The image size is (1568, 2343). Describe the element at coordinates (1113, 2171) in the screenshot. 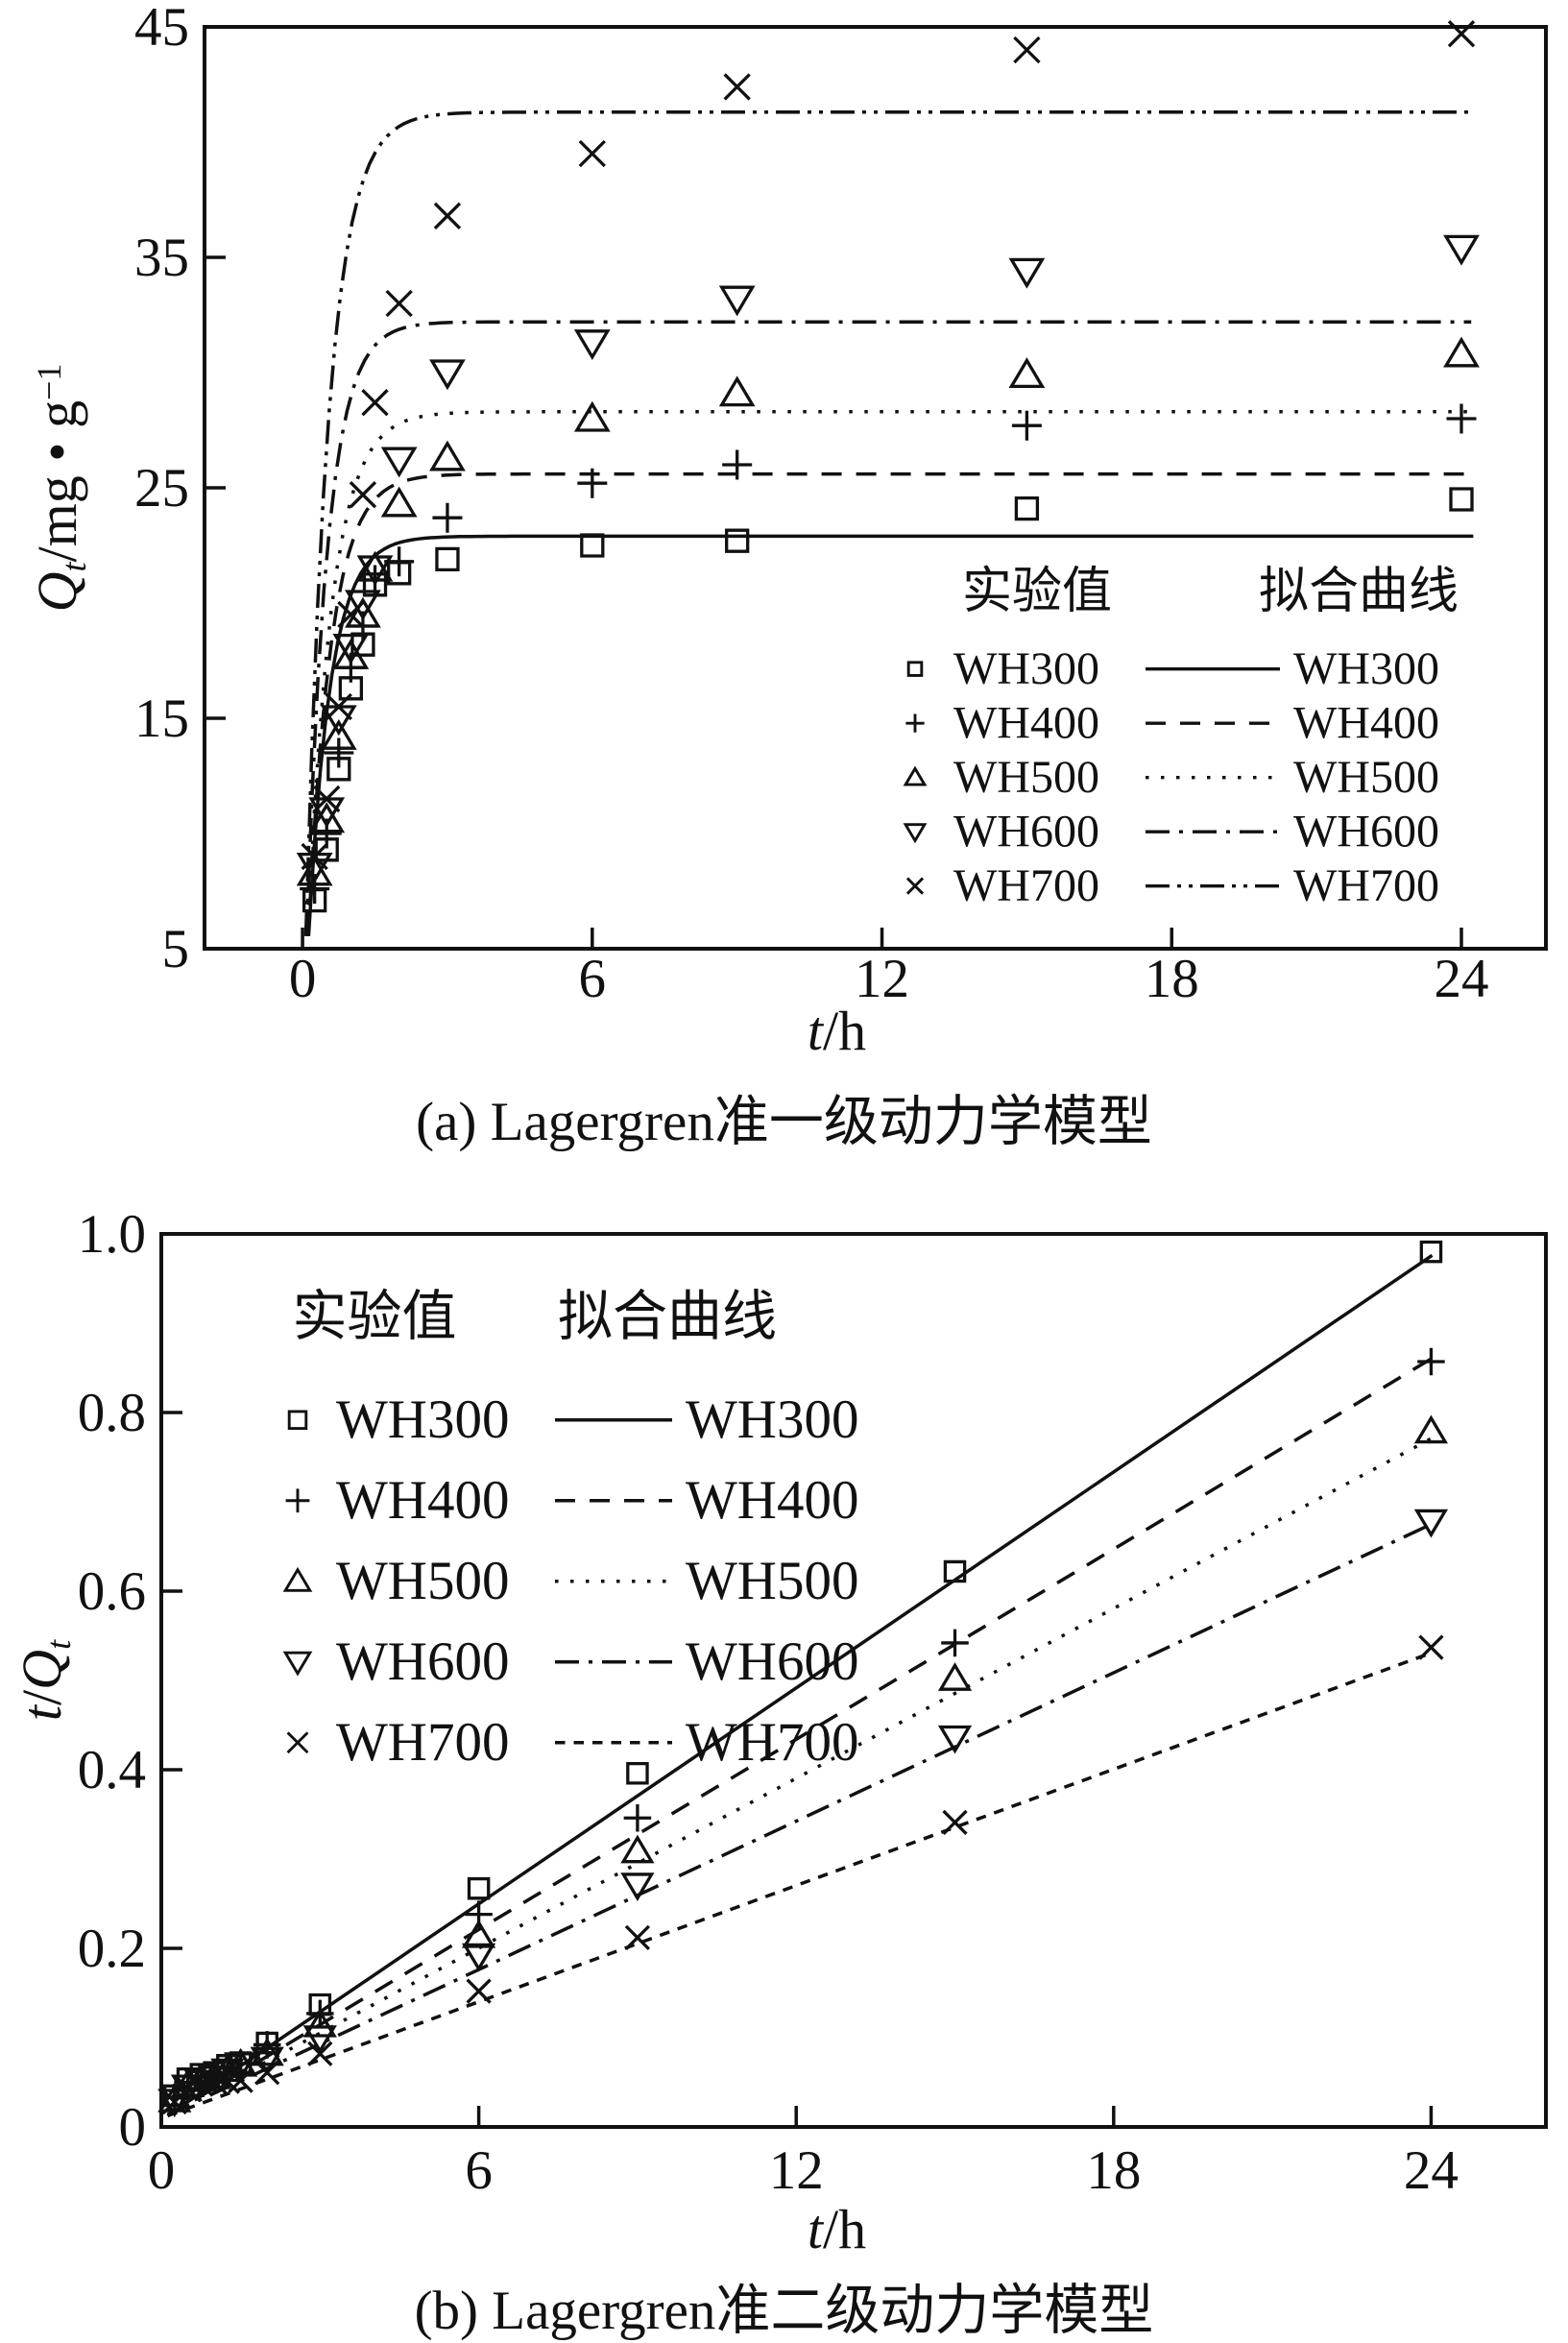

I see `x-tick-label-b: 18` at that location.